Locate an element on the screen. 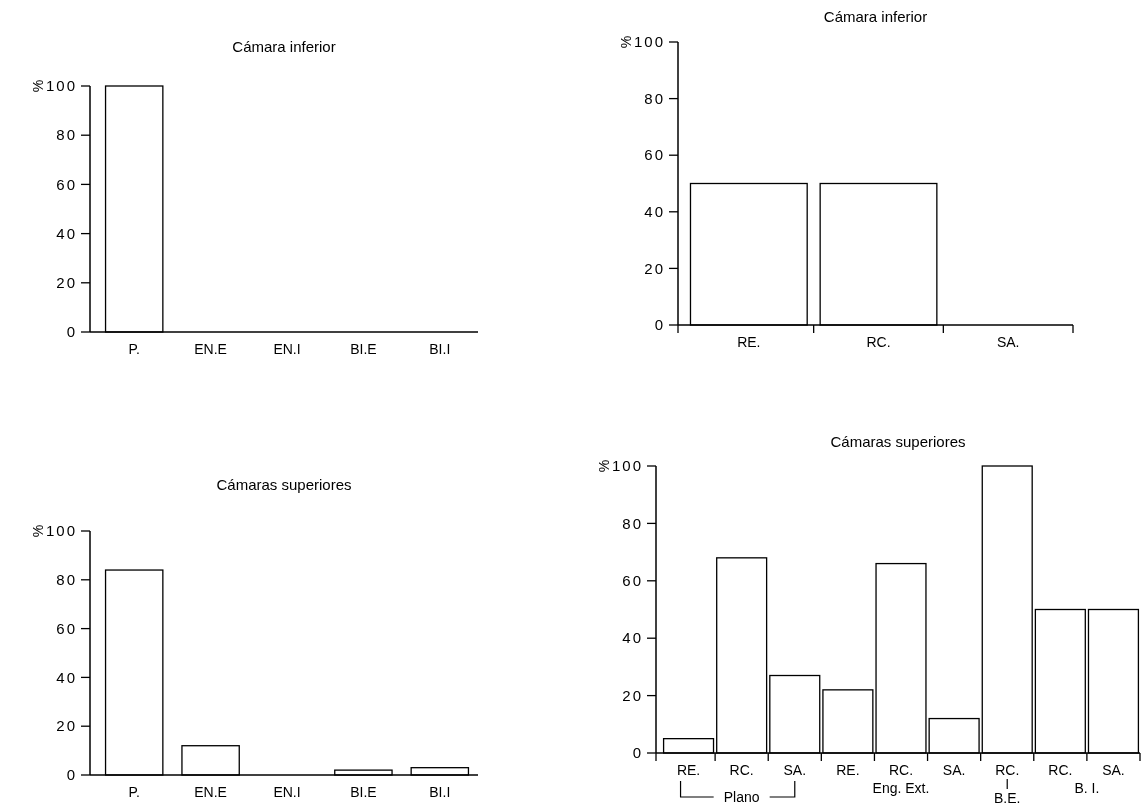  text: Eng. Ext. is located at coordinates (901, 788).